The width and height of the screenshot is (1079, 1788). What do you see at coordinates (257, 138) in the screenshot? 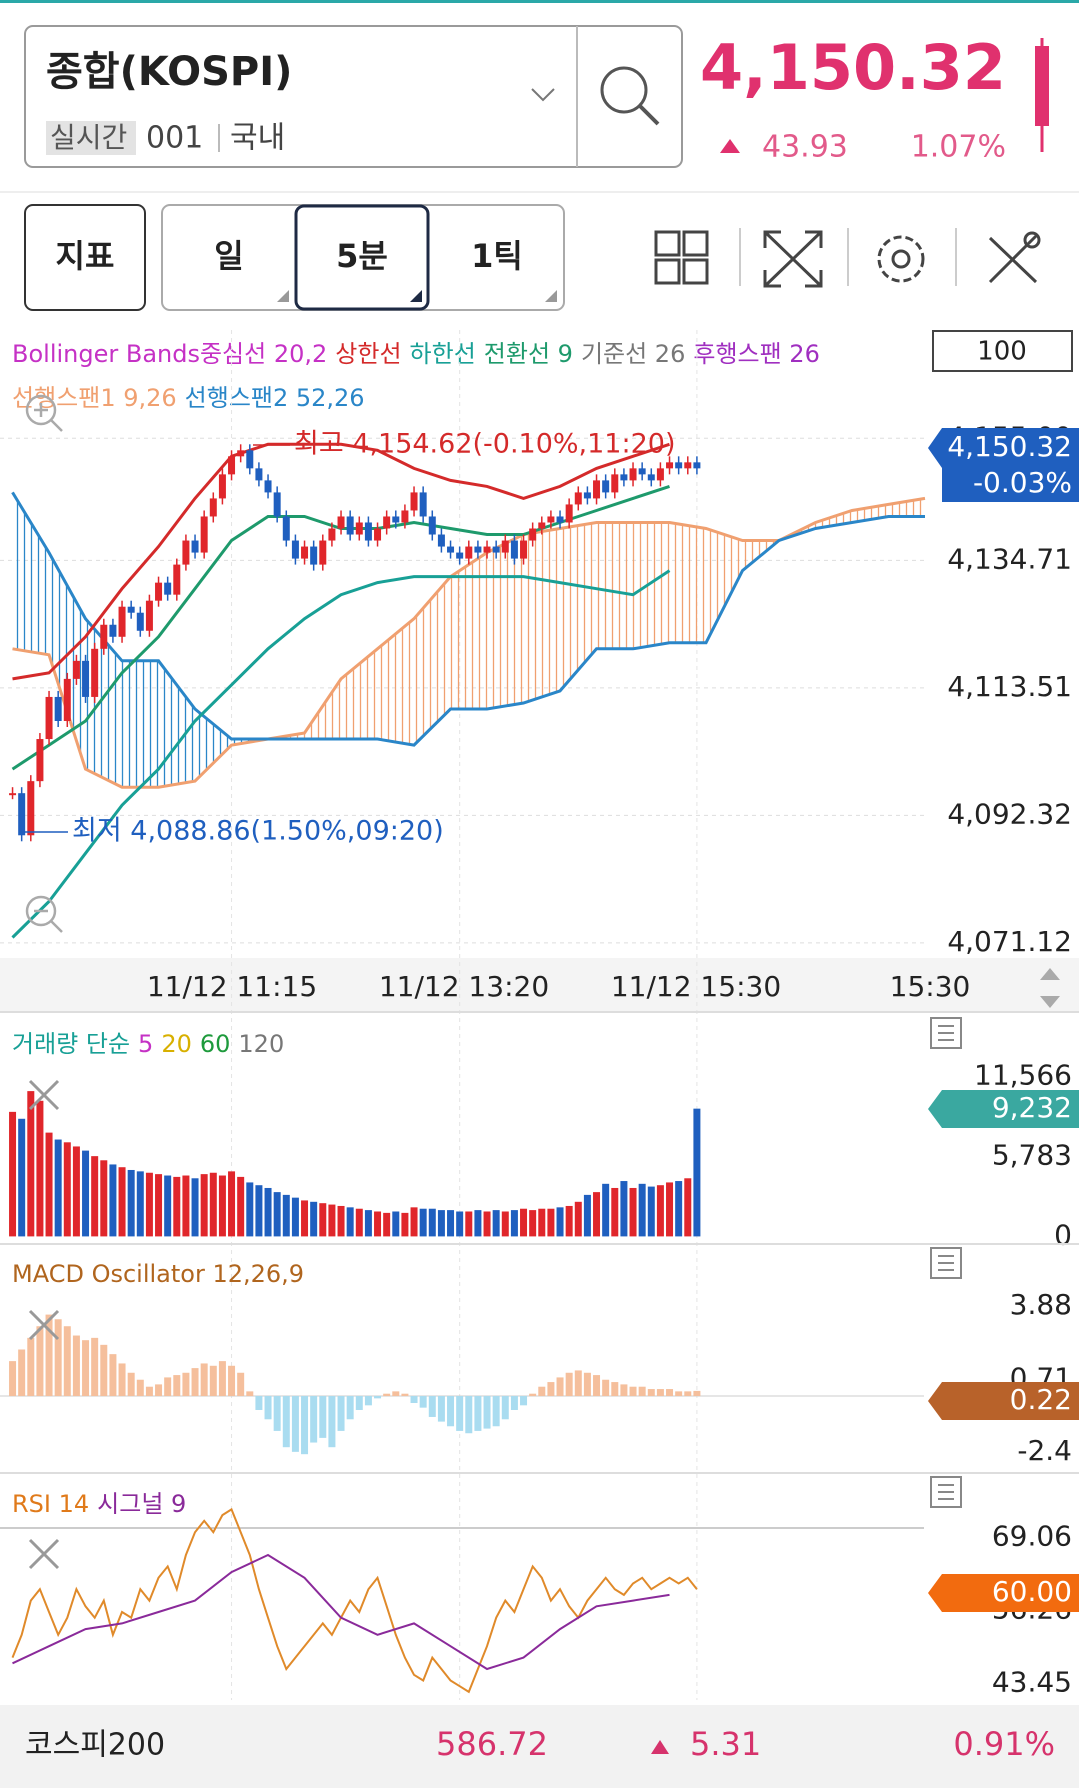
I see `market: 국내` at bounding box center [257, 138].